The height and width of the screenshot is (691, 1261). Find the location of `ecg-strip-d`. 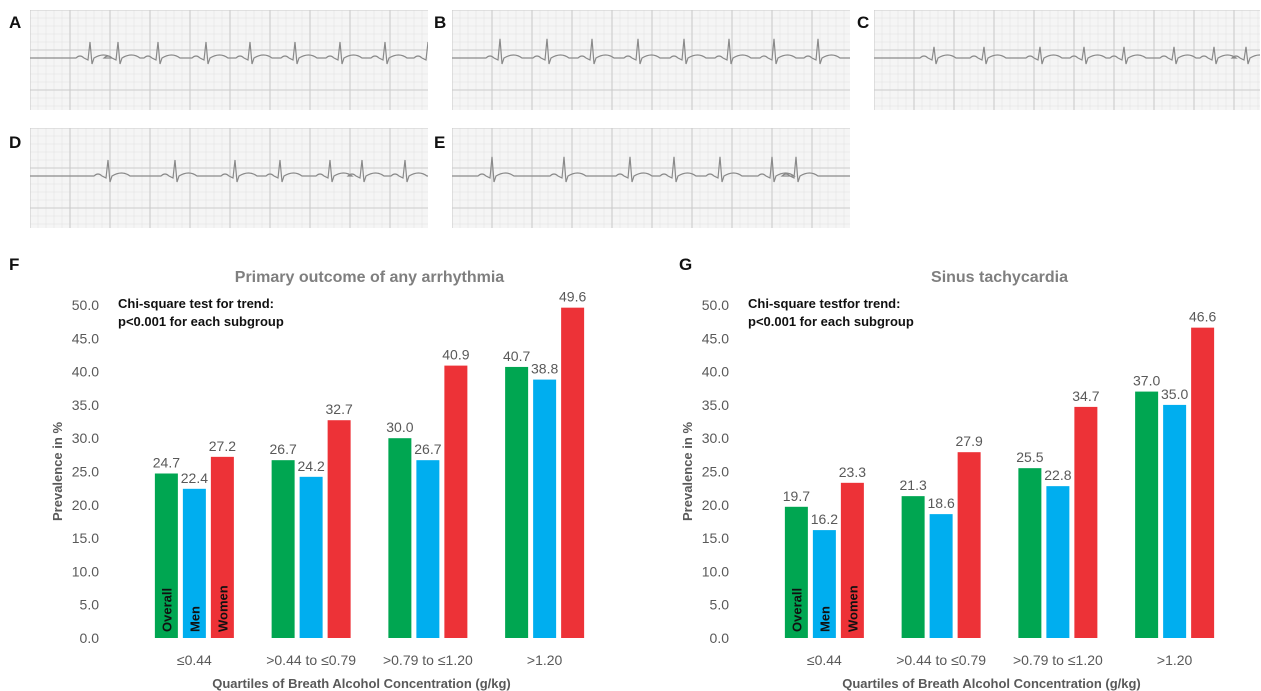

ecg-strip-d is located at coordinates (229, 178).